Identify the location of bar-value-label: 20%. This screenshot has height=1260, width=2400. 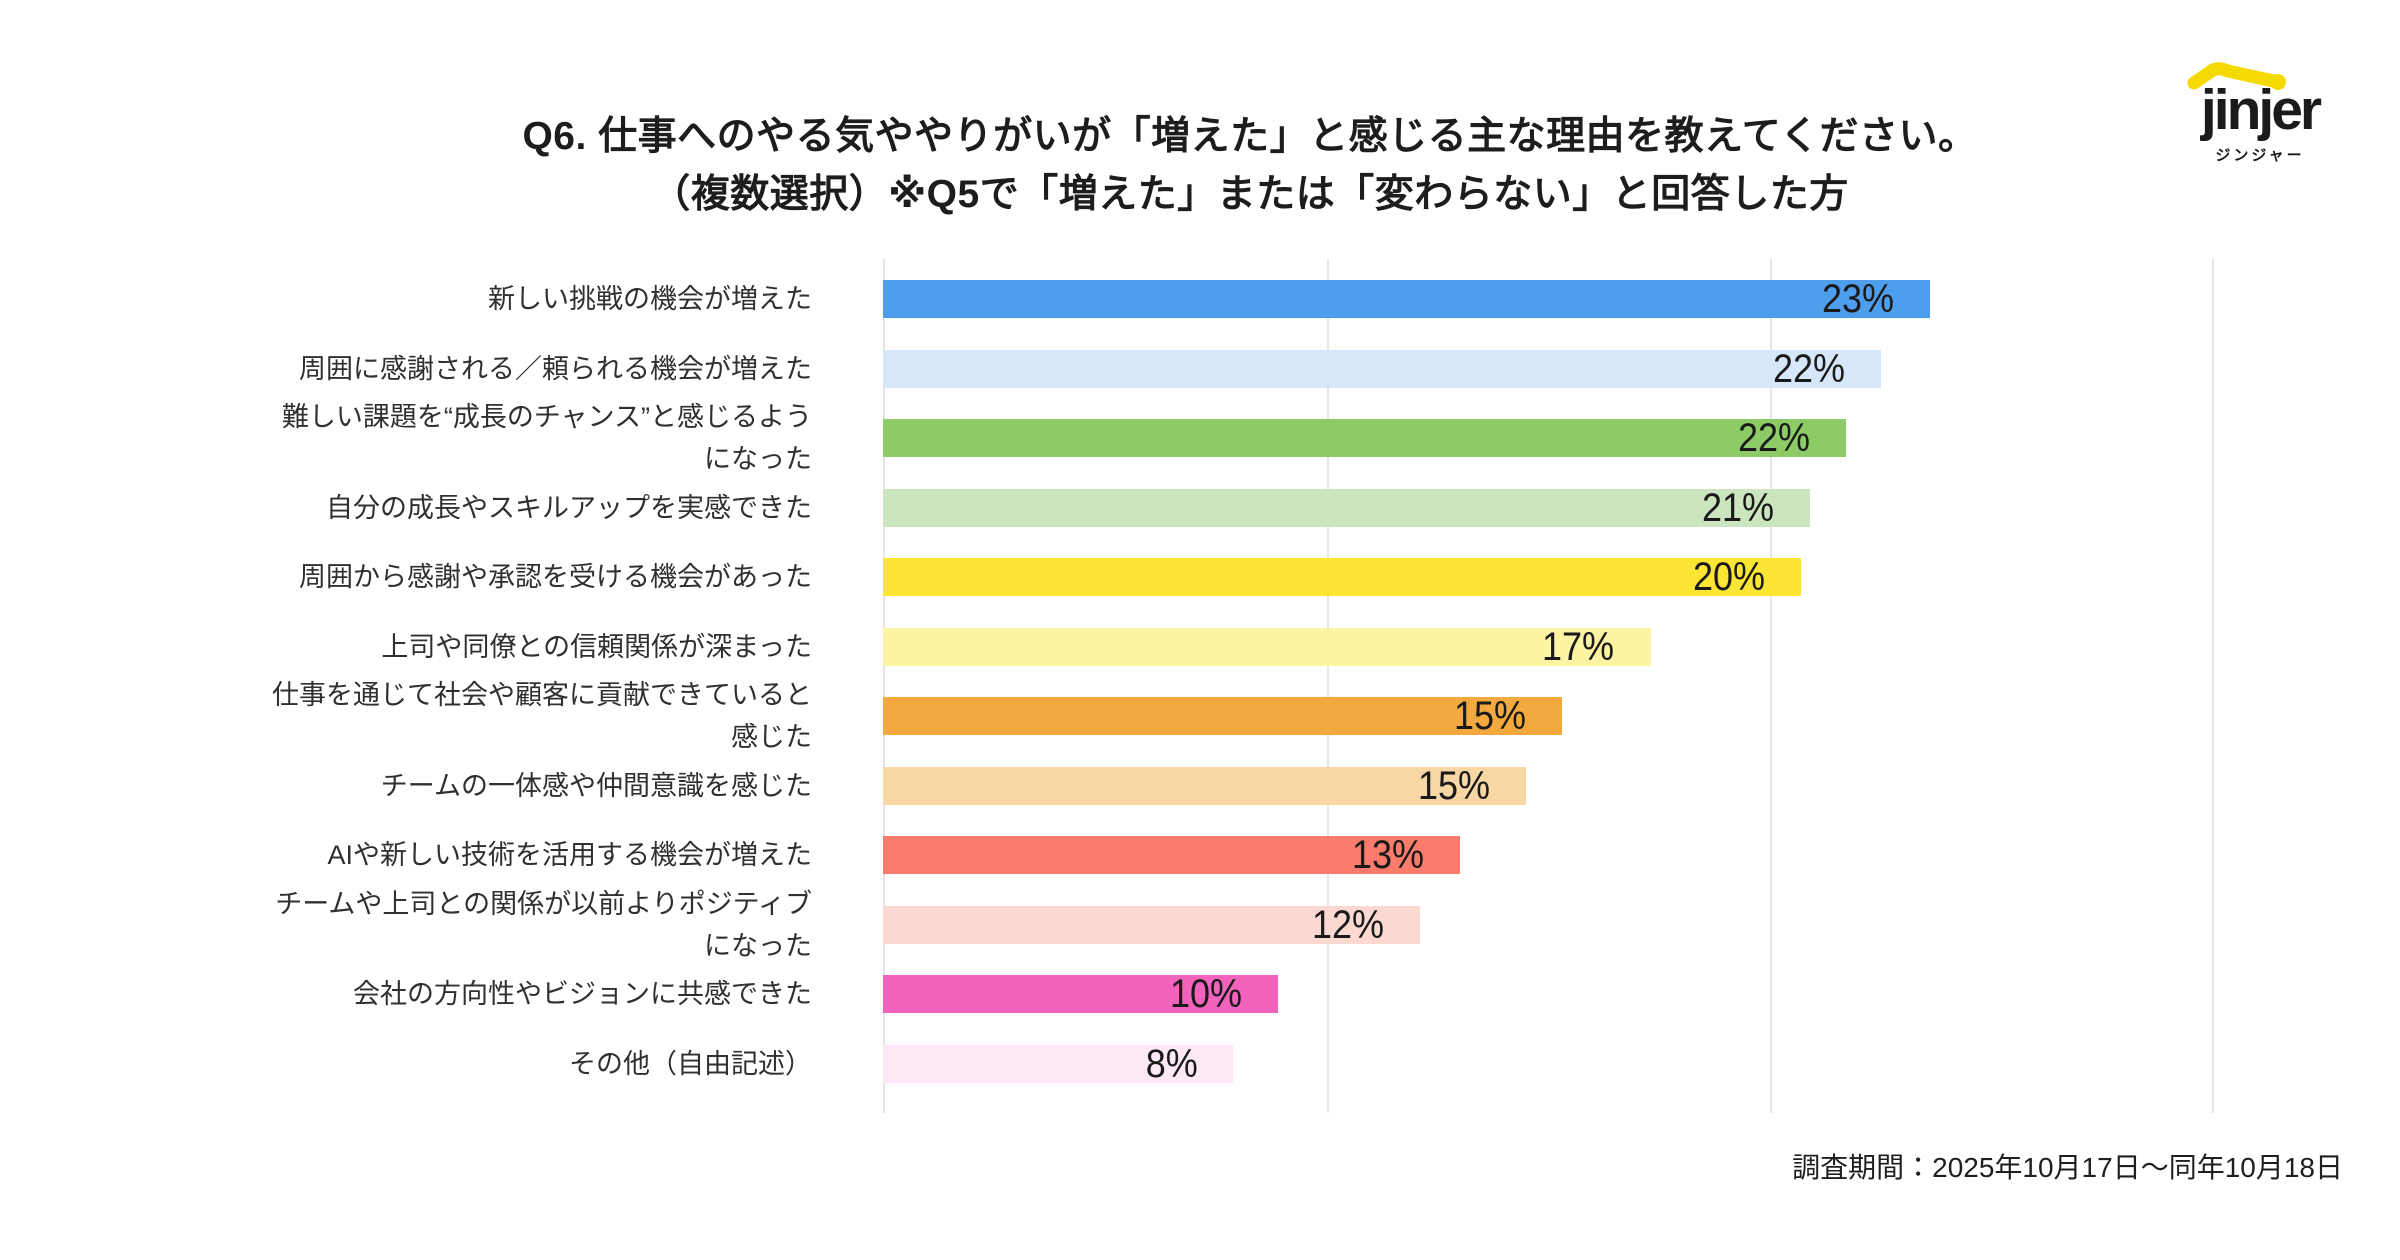
(1729, 576).